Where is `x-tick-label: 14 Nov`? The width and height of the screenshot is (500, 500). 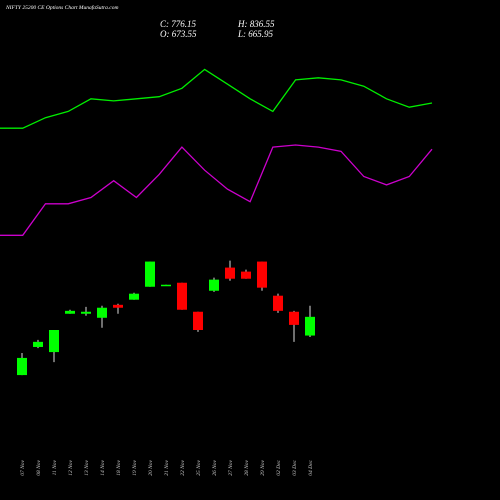
x-tick-label: 14 Nov is located at coordinates (102, 467).